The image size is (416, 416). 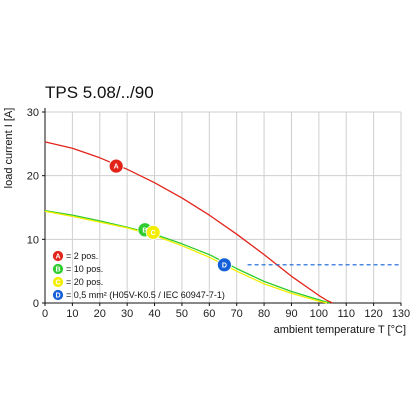 What do you see at coordinates (127, 314) in the screenshot?
I see `x-tick-label: 30` at bounding box center [127, 314].